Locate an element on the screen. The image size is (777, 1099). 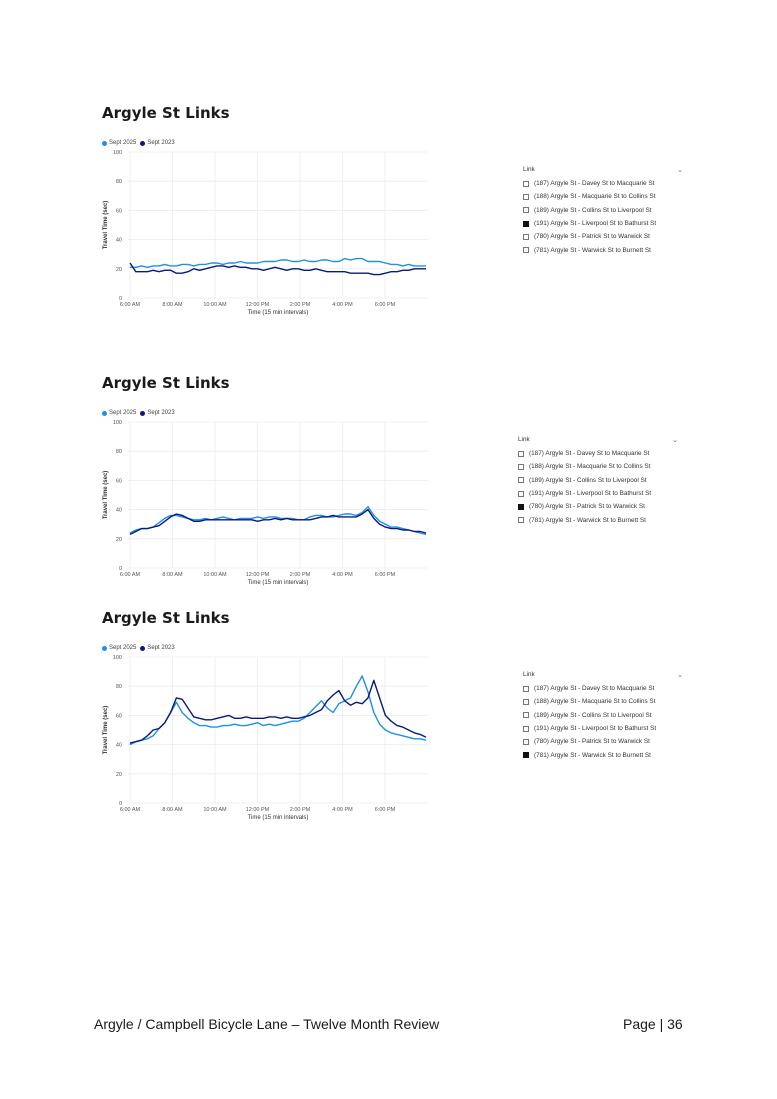
y-tick-label: 100 is located at coordinates (117, 153).